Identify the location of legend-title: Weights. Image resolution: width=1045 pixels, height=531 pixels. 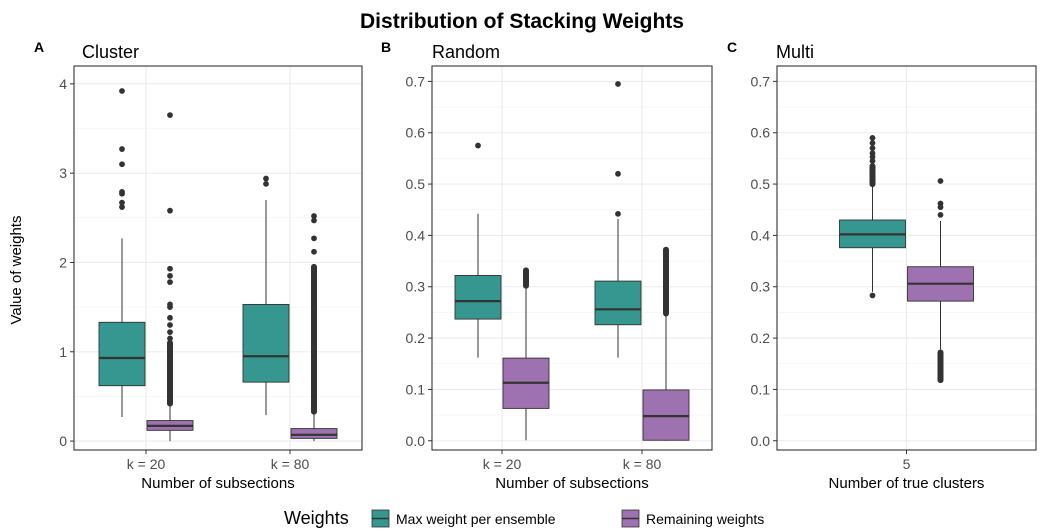
(316, 518).